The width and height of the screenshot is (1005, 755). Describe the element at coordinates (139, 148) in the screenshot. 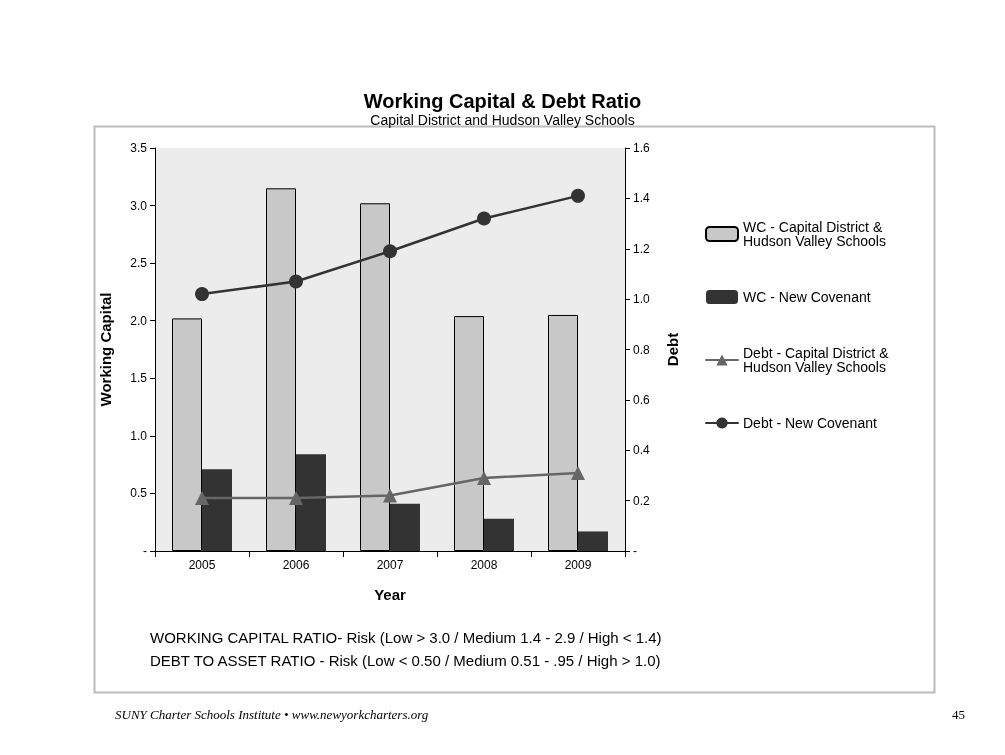

I see `y-tick-label: 3.5` at that location.